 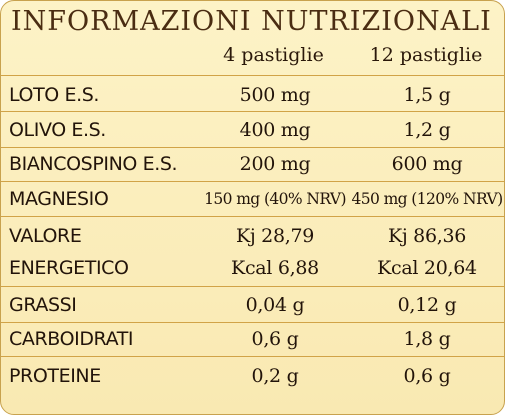 I want to click on value-12-proteine: 0,6 g, so click(x=427, y=376).